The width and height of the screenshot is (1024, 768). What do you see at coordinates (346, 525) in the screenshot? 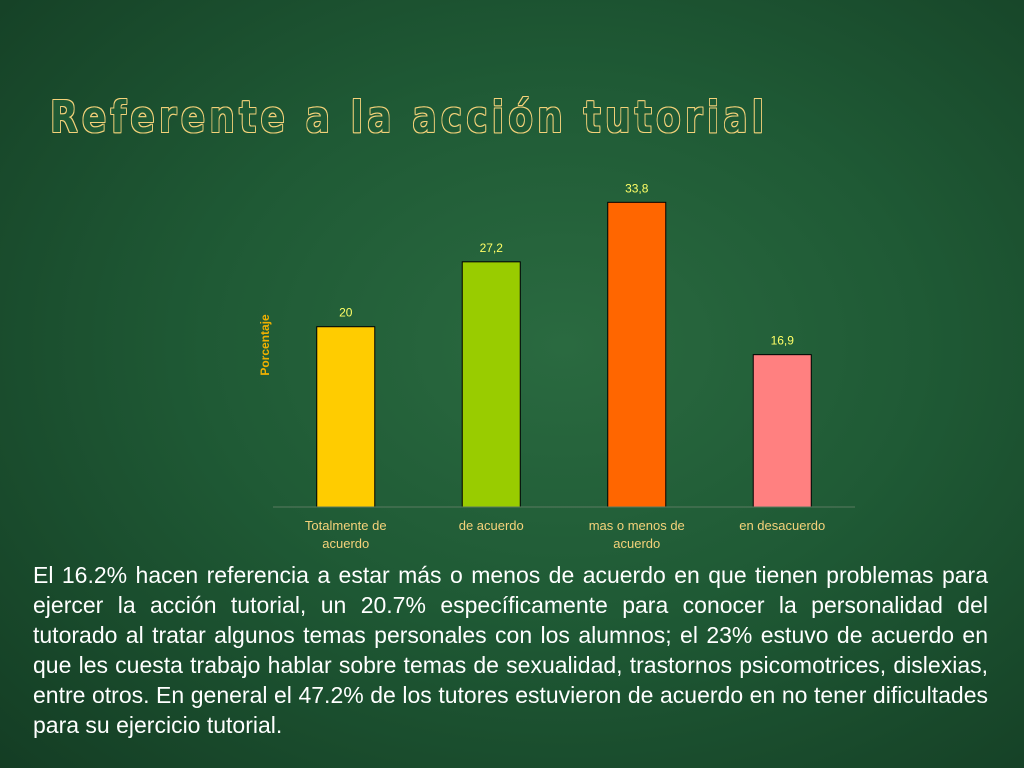
I see `x-tick-label: Totalmente de` at bounding box center [346, 525].